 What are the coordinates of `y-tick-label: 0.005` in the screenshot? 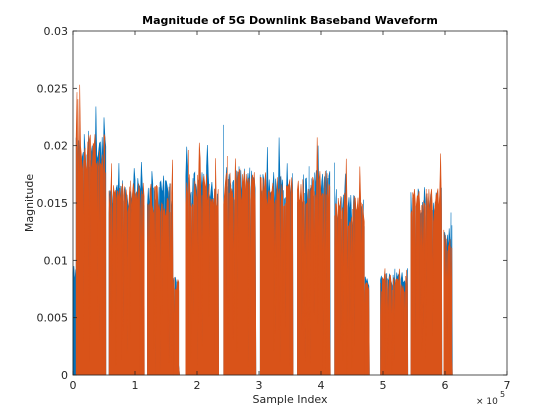 It's located at (53, 318).